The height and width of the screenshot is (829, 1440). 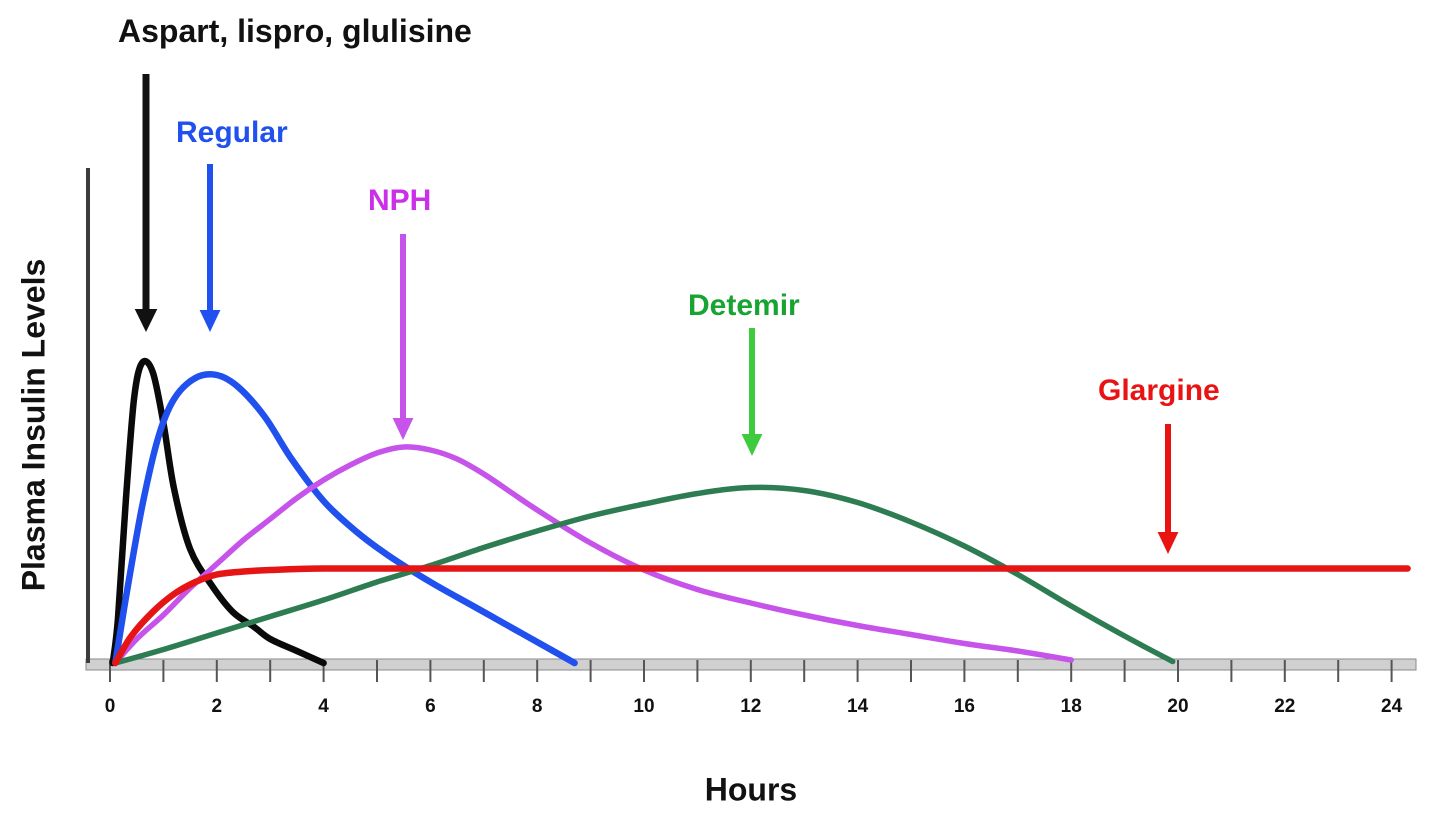 What do you see at coordinates (232, 132) in the screenshot?
I see `annotation-regular-label: Regular` at bounding box center [232, 132].